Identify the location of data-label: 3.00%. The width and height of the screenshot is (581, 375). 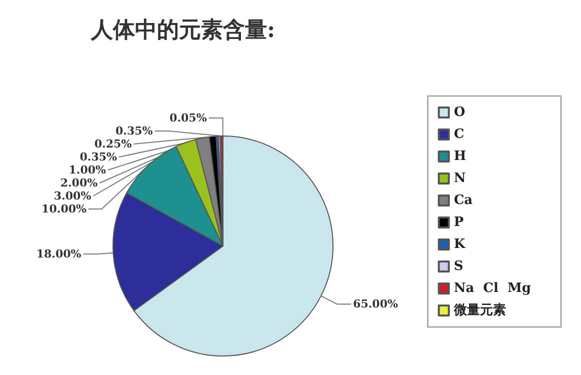
(73, 196).